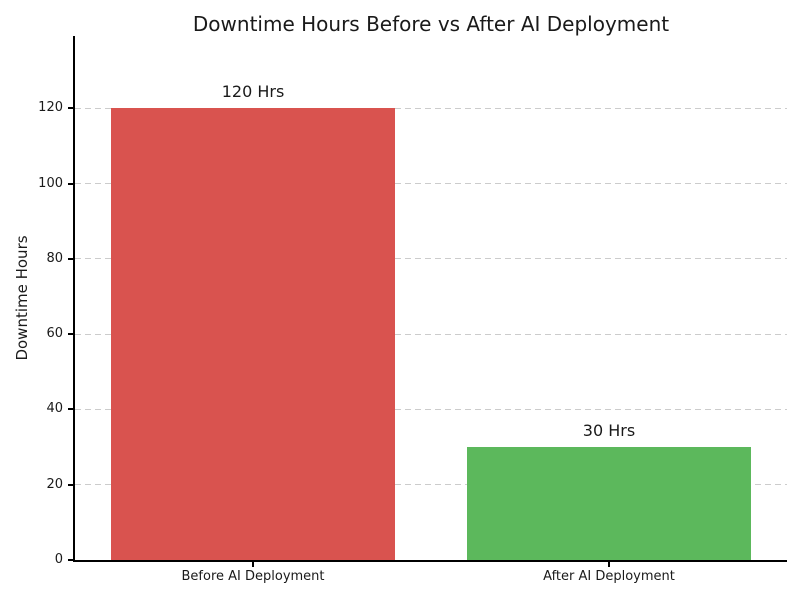  I want to click on y-tick-label: 100, so click(50, 183).